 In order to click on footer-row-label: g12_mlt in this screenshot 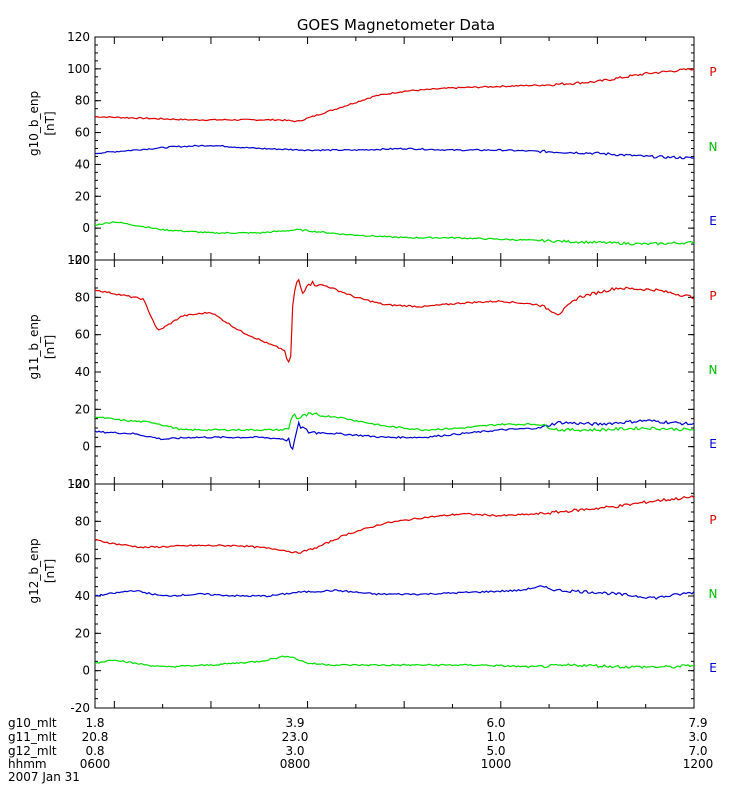, I will do `click(32, 751)`.